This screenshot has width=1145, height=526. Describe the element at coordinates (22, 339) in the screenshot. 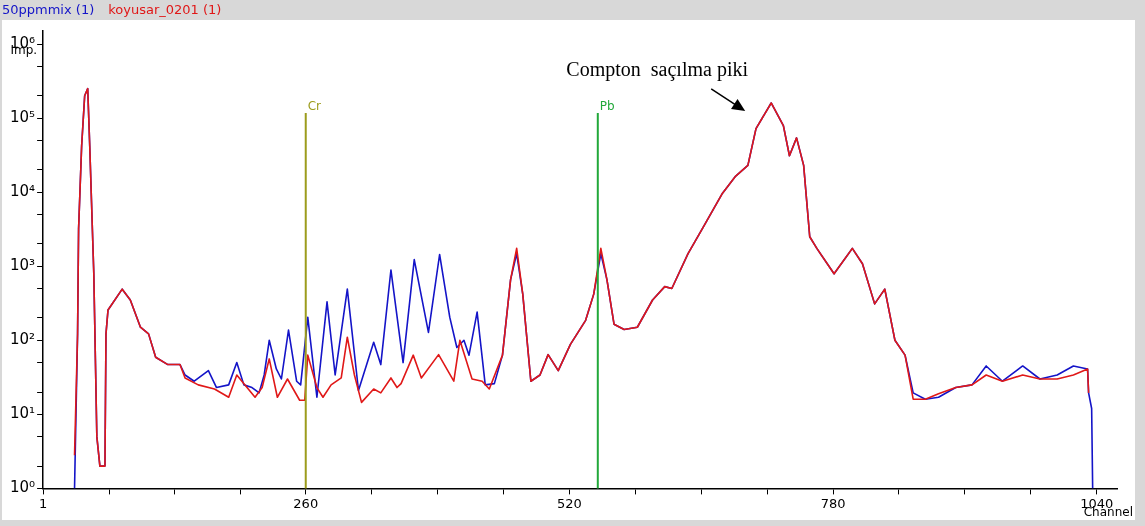

I see `y-tick-label: 10²` at that location.